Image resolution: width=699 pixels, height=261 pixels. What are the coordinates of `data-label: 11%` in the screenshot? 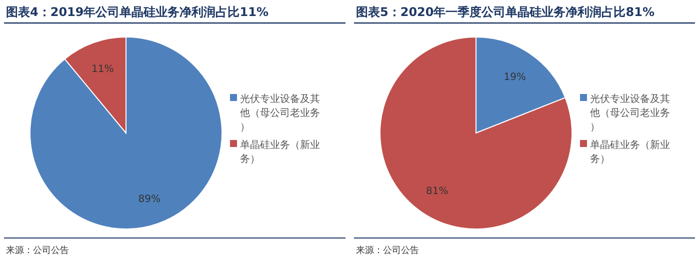 It's located at (102, 69).